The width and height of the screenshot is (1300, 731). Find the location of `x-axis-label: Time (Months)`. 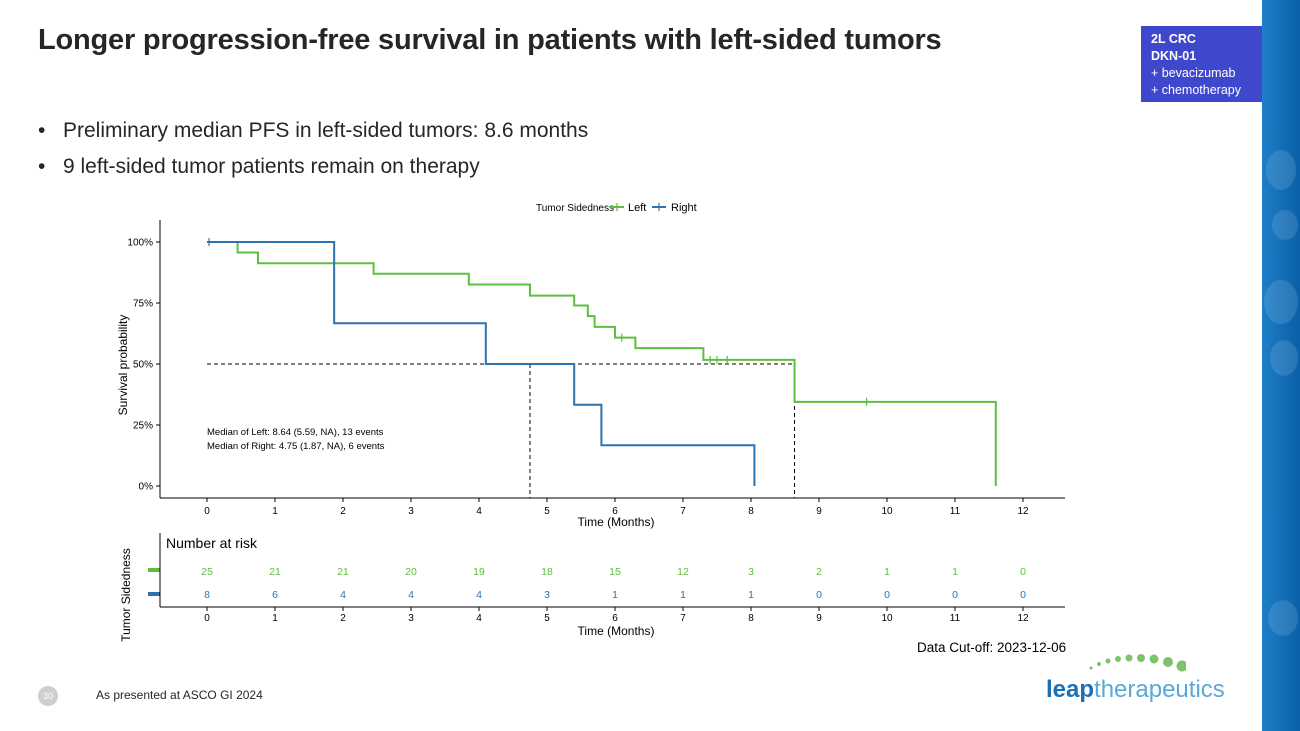

x-axis-label: Time (Months) is located at coordinates (616, 522).